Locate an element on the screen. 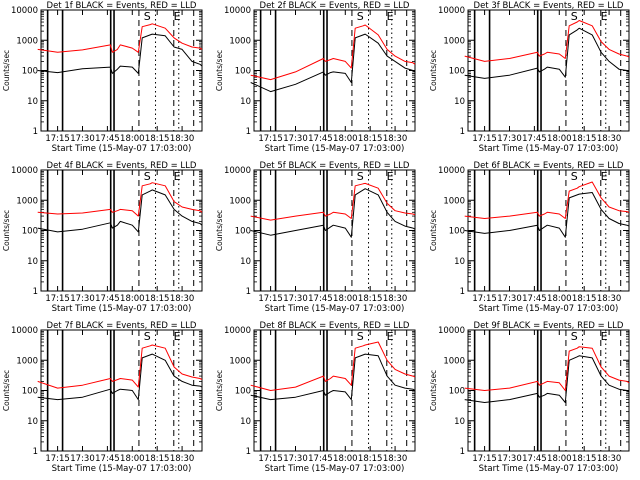 The height and width of the screenshot is (480, 640). panel-title: Det 7f BLACK = Events, RED = LLD is located at coordinates (122, 326).